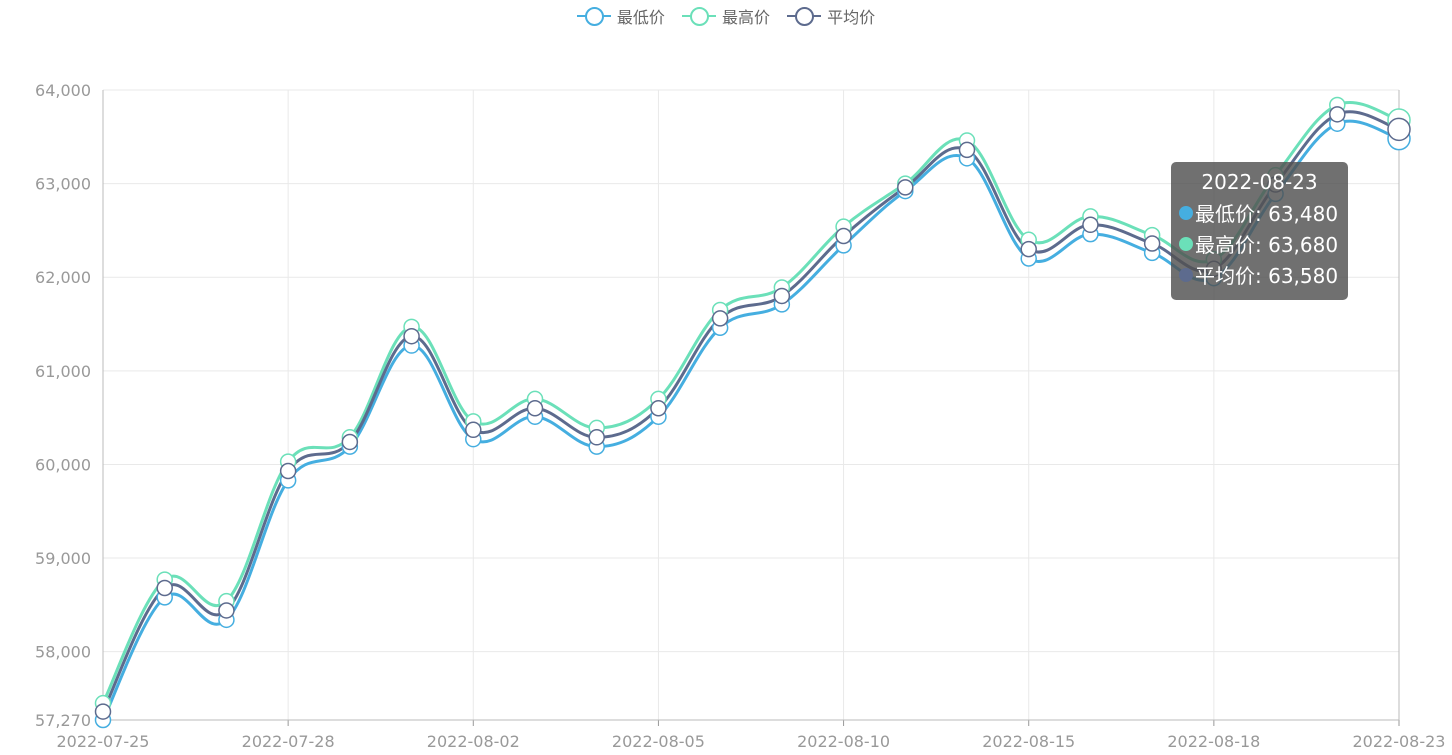  I want to click on legend-item-low: 最低价, so click(620, 16).